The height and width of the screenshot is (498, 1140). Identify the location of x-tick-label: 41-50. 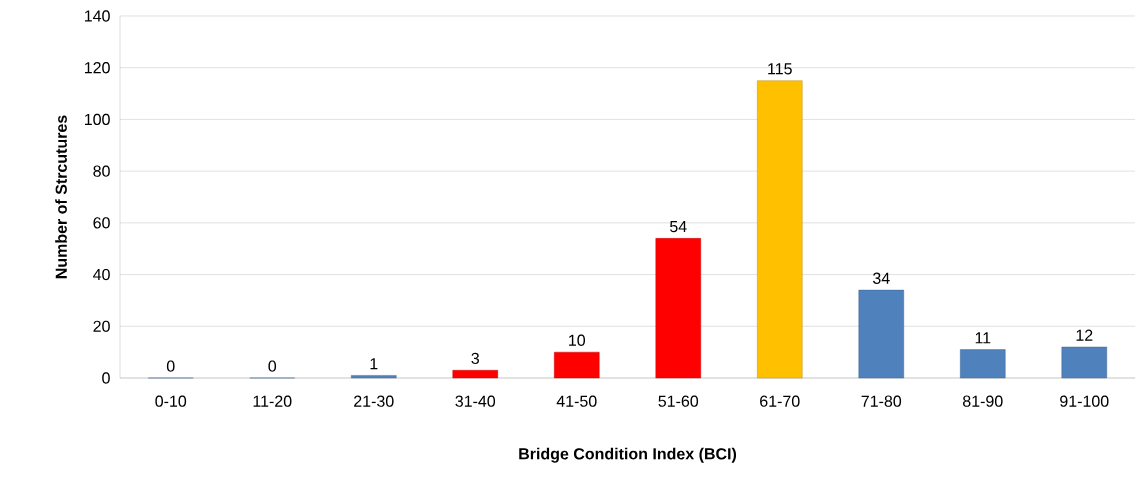
(576, 401).